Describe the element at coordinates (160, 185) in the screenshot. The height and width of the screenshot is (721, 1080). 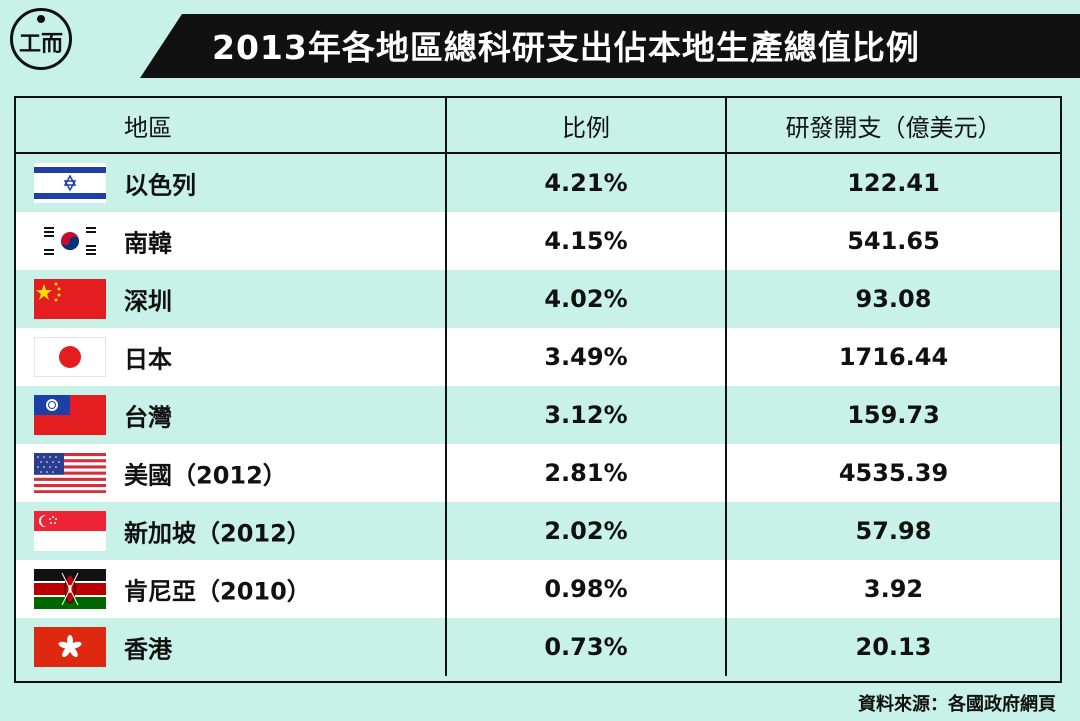
I see `region-label: 以色列` at that location.